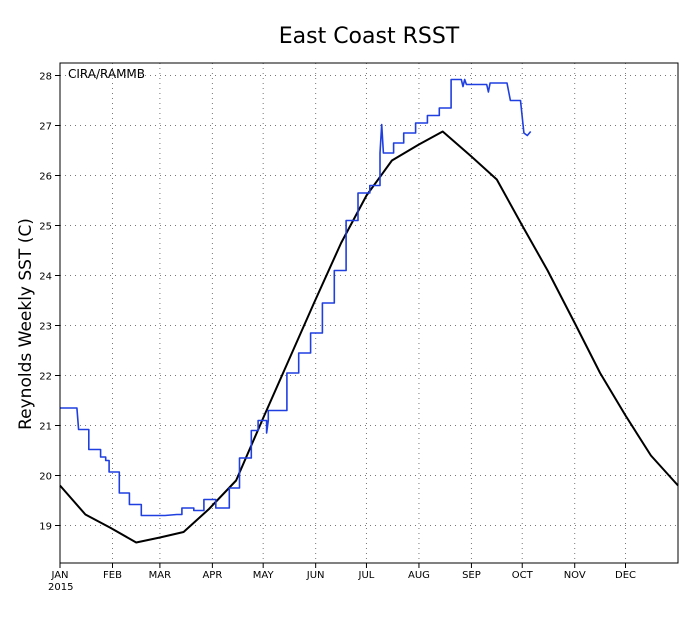 The height and width of the screenshot is (618, 690). I want to click on y-tick-label: 23, so click(45, 327).